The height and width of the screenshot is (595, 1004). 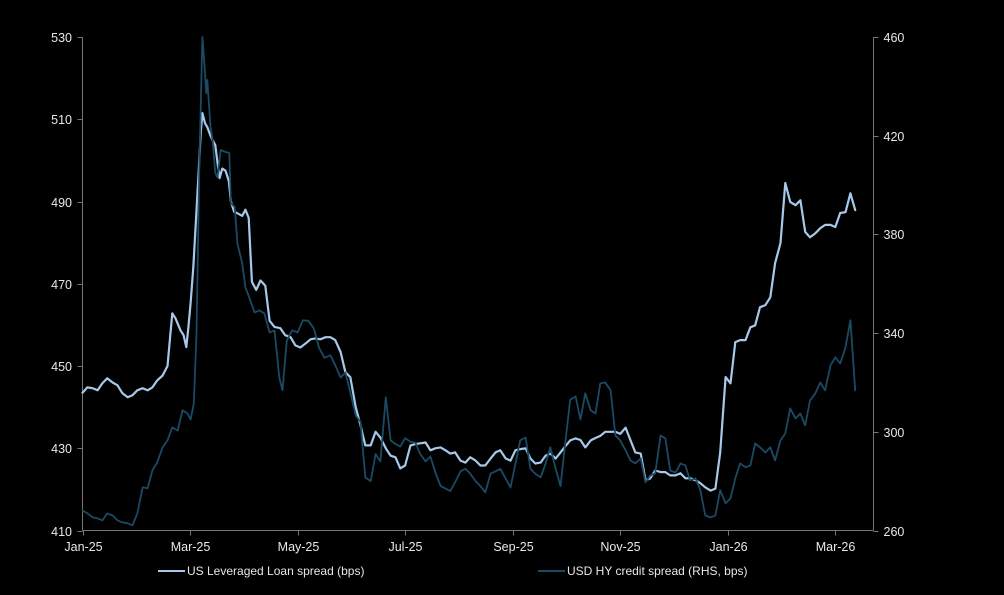 I want to click on legend-line-swatch-loan, so click(x=171, y=571).